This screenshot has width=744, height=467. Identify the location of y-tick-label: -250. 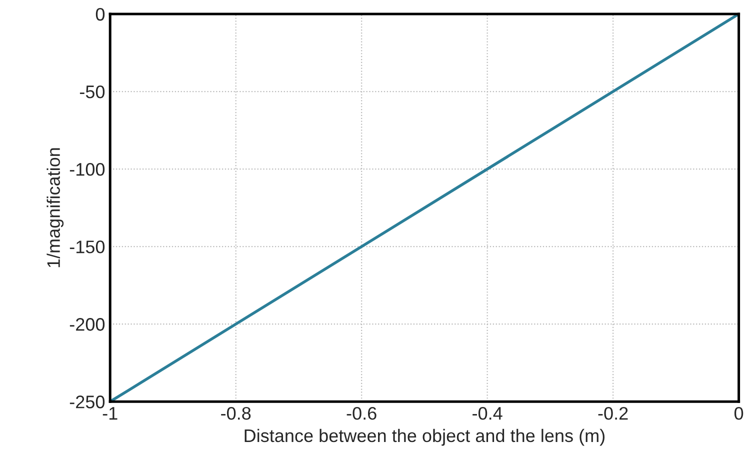
(87, 402).